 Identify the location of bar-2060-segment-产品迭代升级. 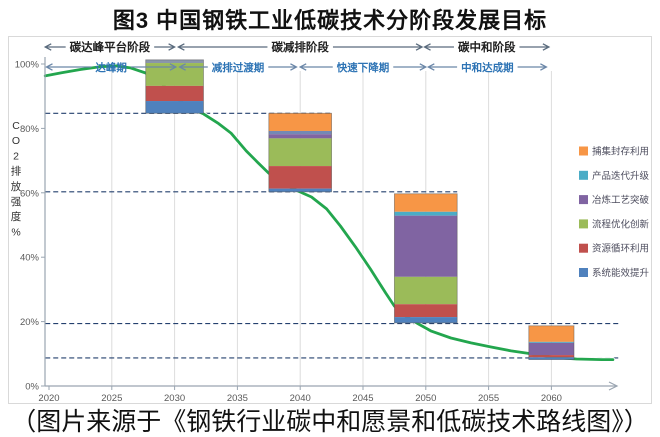
(551, 342).